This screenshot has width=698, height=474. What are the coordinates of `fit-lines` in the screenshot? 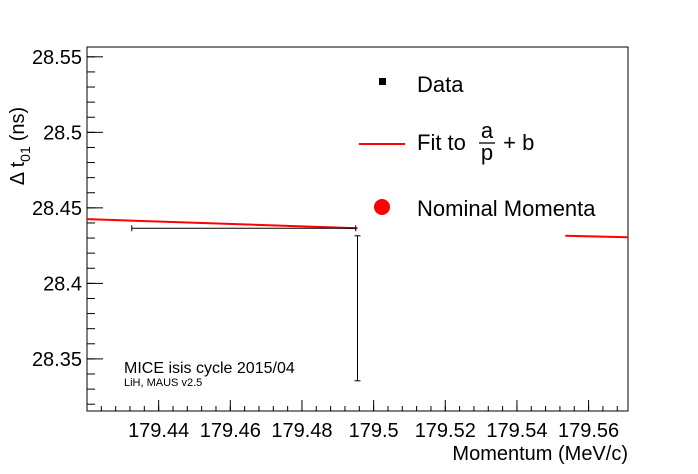 It's located at (357, 228).